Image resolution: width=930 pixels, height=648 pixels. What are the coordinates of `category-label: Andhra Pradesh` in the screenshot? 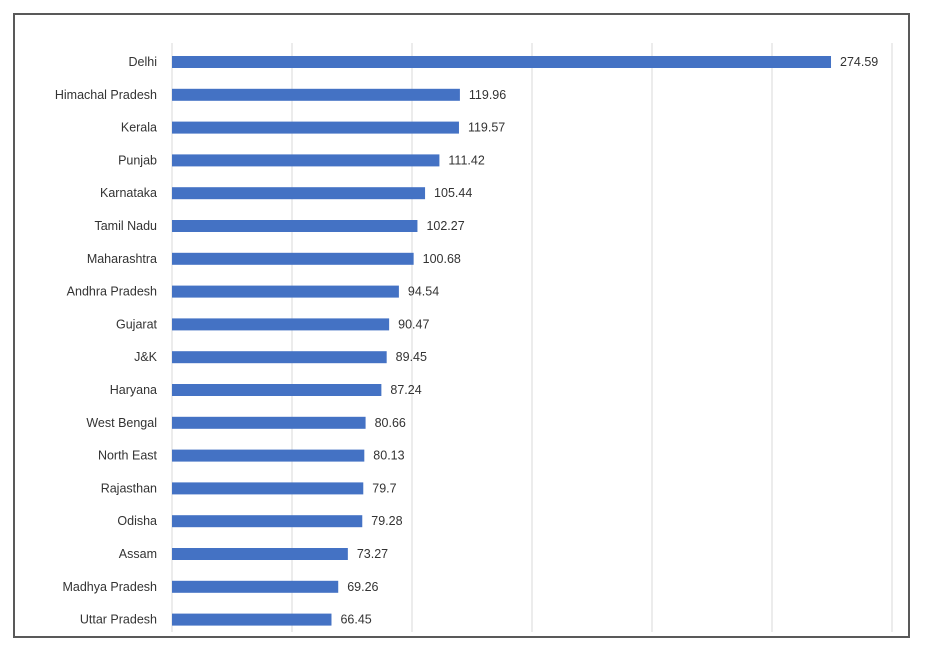 It's located at (112, 292).